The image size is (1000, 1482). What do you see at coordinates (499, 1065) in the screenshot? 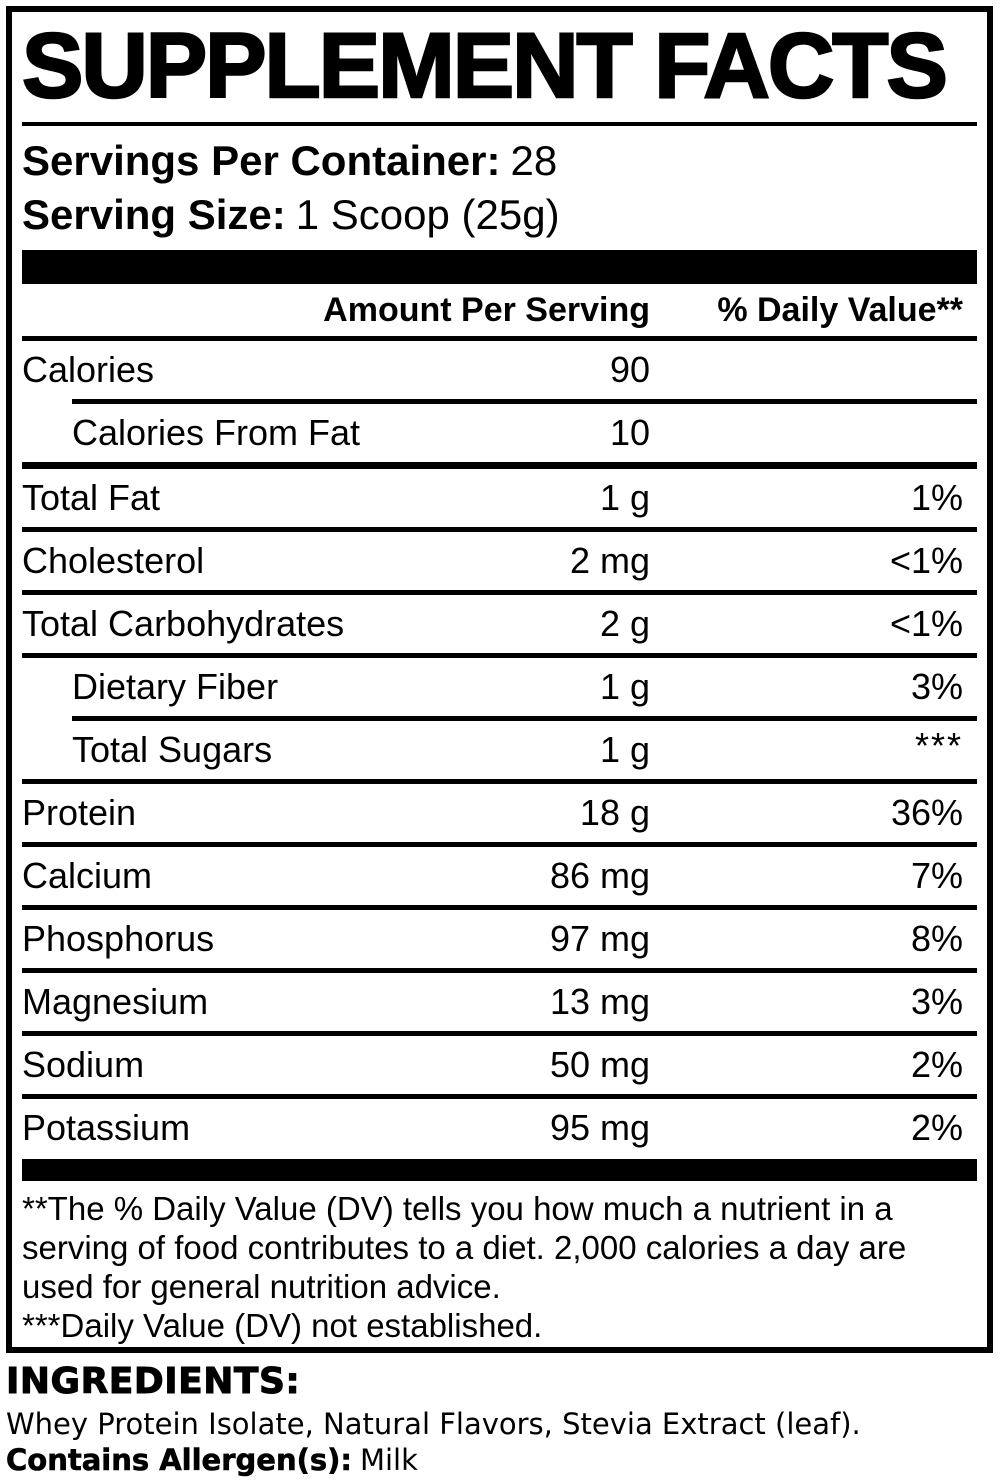
I see `row-sodium: Sodium 50 mg 2%` at bounding box center [499, 1065].